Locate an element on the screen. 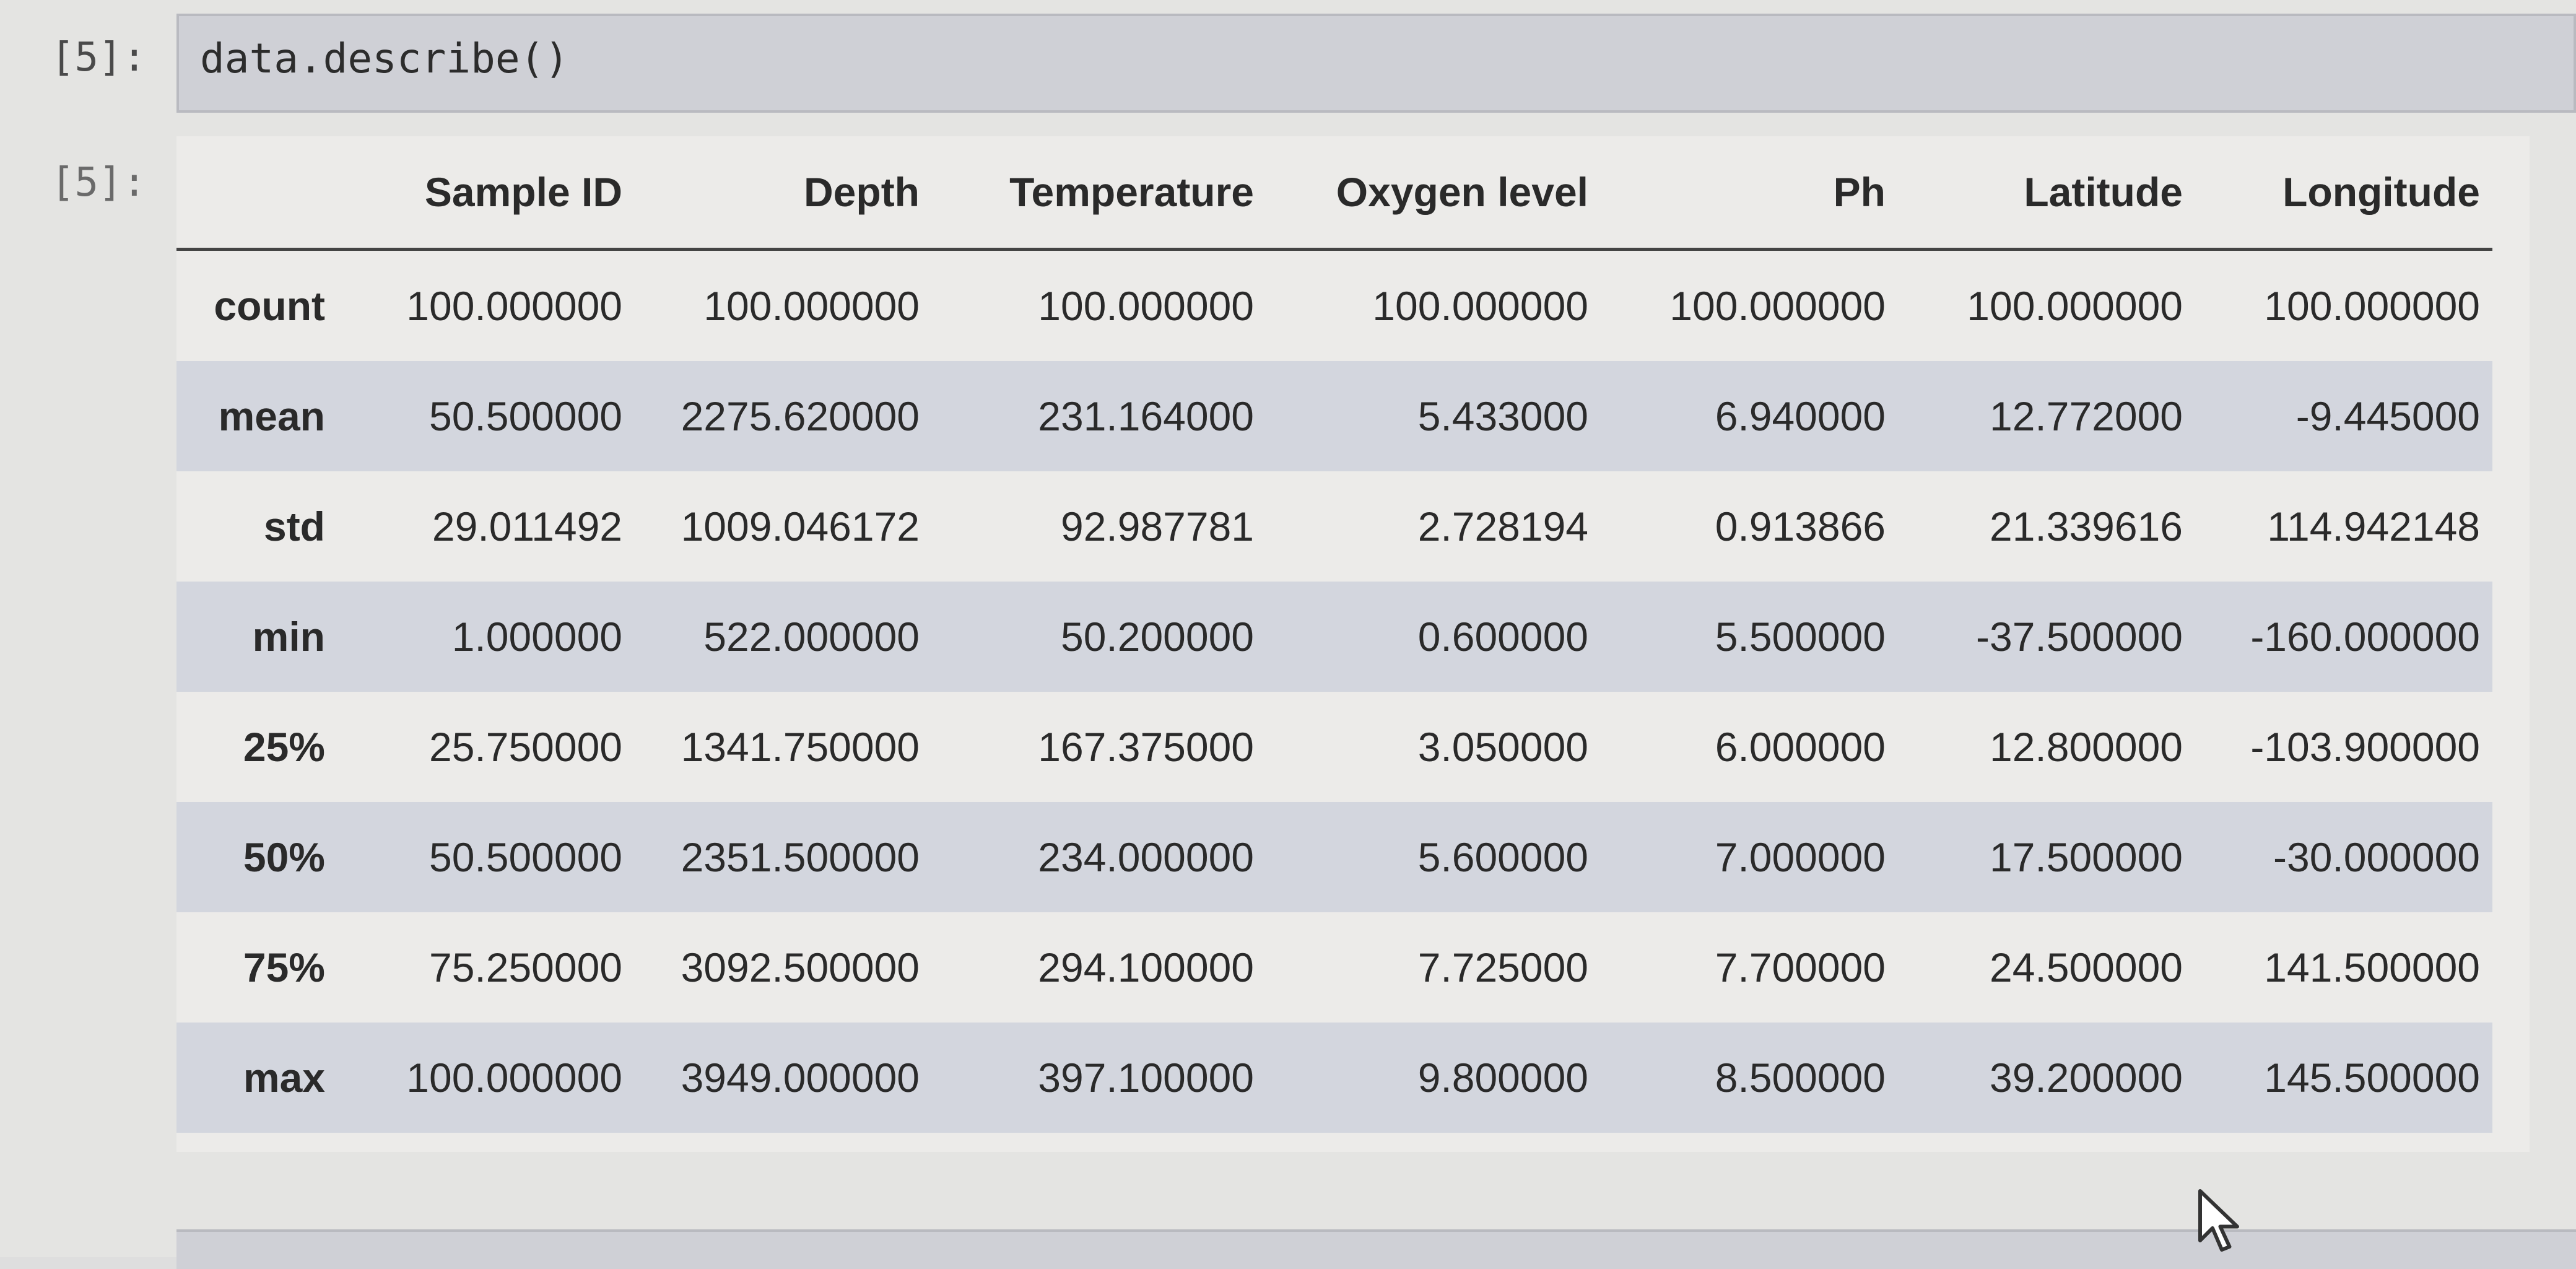 The height and width of the screenshot is (1269, 2576). header-index is located at coordinates (256, 193).